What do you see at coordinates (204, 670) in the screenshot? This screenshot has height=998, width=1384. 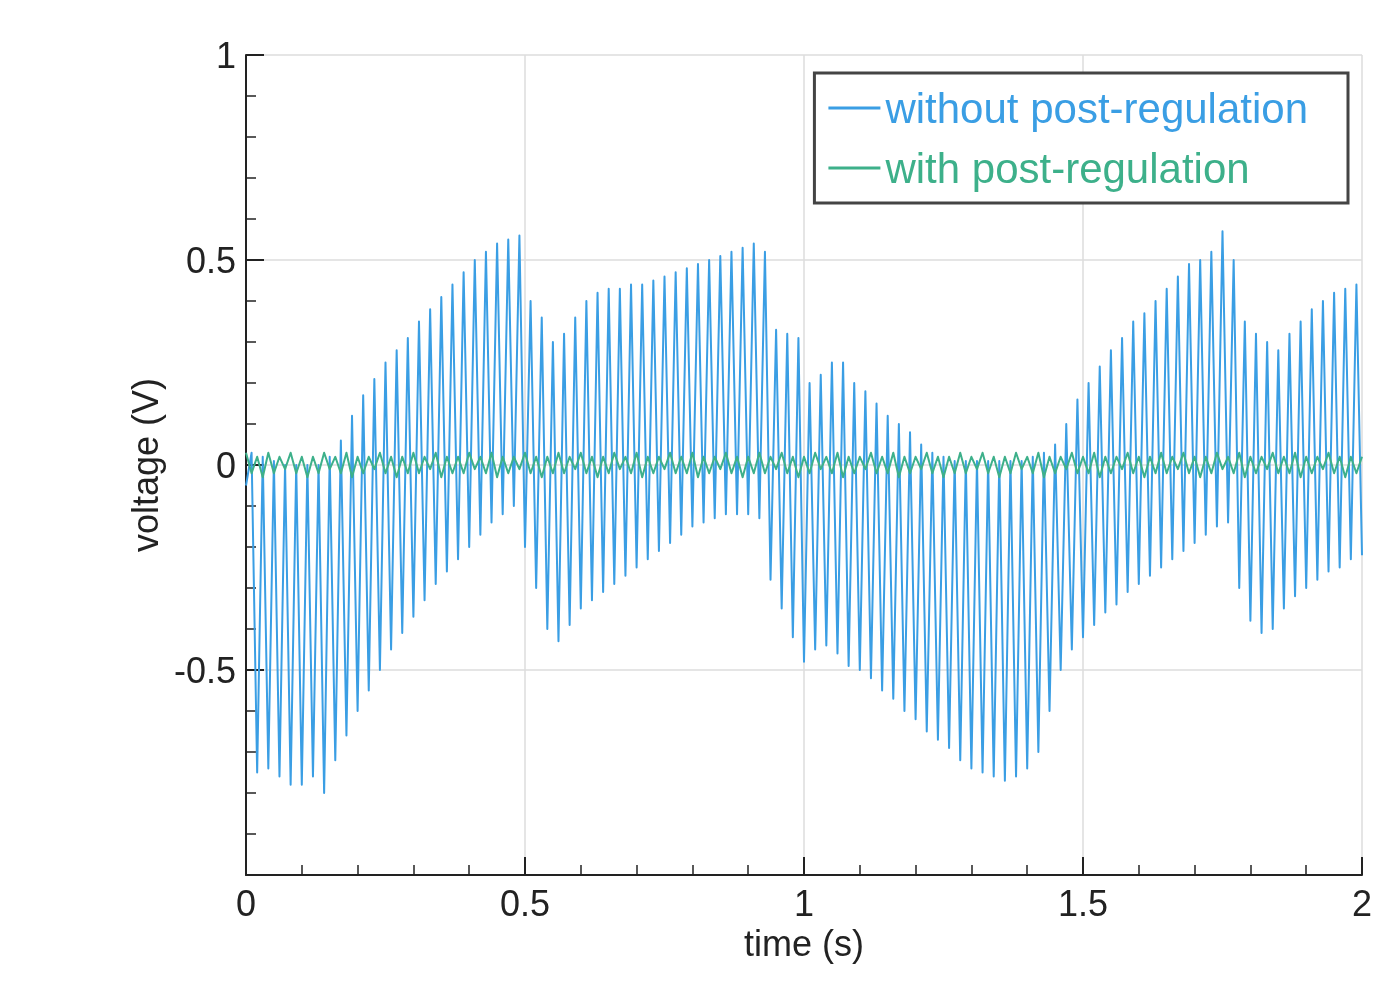 I see `y-tick-label: -0.5` at bounding box center [204, 670].